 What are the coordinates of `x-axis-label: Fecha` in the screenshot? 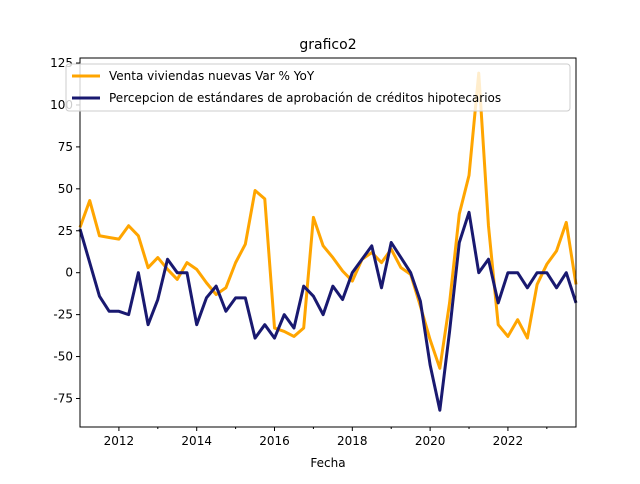 It's located at (327, 463).